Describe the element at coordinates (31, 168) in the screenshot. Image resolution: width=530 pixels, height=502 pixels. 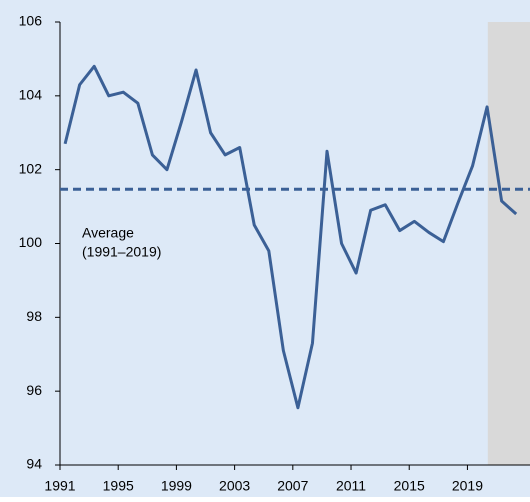
I see `y-tick-label: 102` at that location.